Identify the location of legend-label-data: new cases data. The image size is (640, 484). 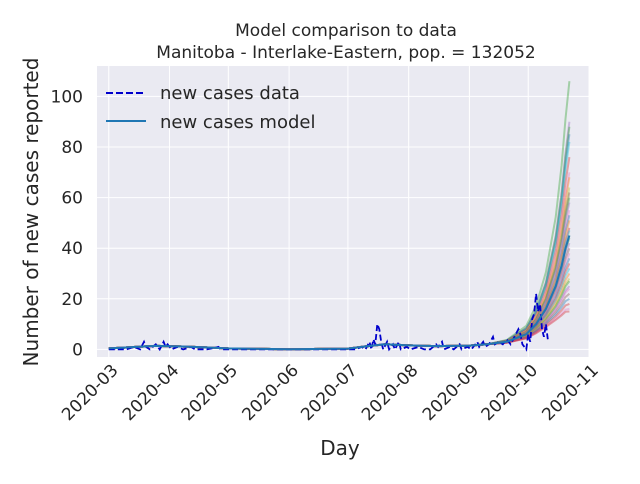
(230, 93).